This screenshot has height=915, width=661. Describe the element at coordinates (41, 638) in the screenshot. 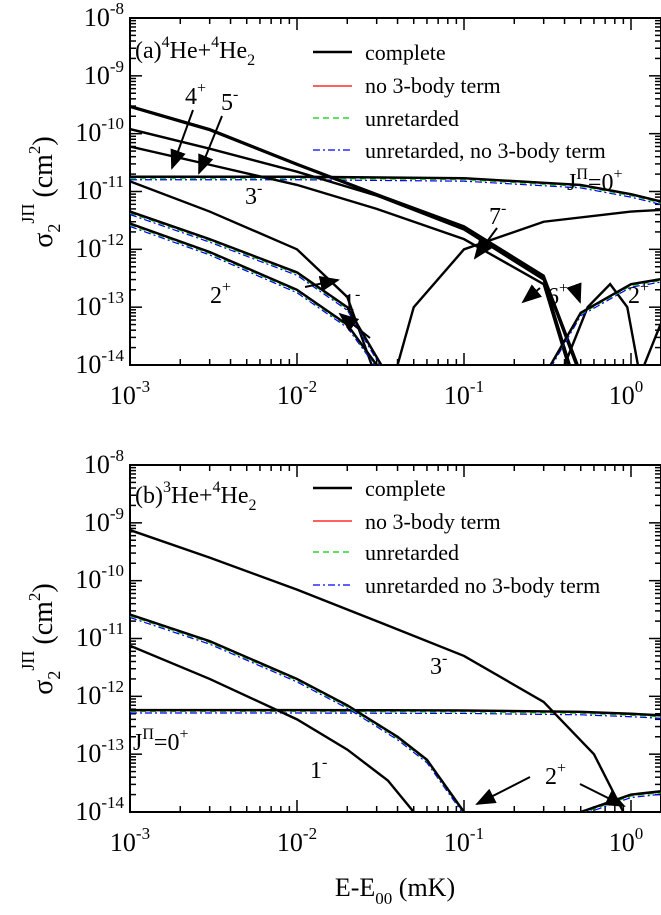

I see `y-axis-label-b: σ2JΠ(cm2)` at that location.